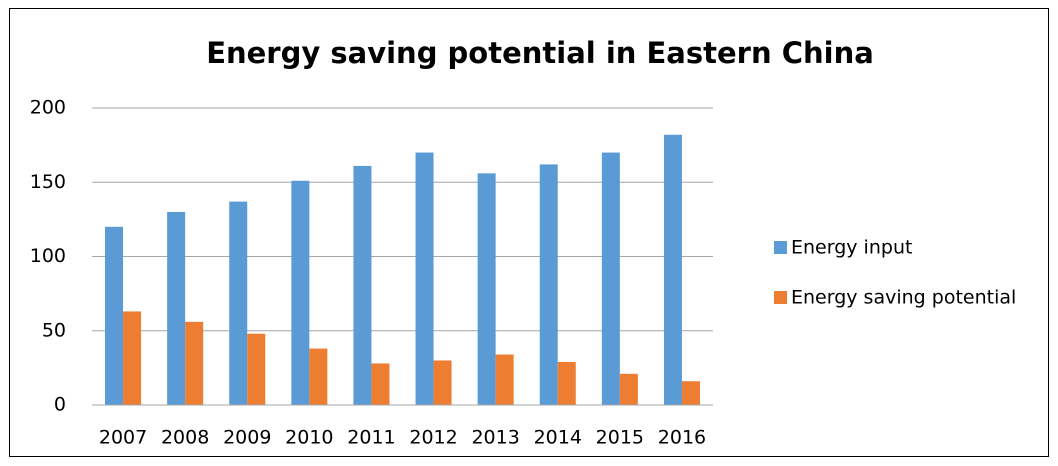 The height and width of the screenshot is (466, 1058). I want to click on x-tick-label: 2012, so click(433, 438).